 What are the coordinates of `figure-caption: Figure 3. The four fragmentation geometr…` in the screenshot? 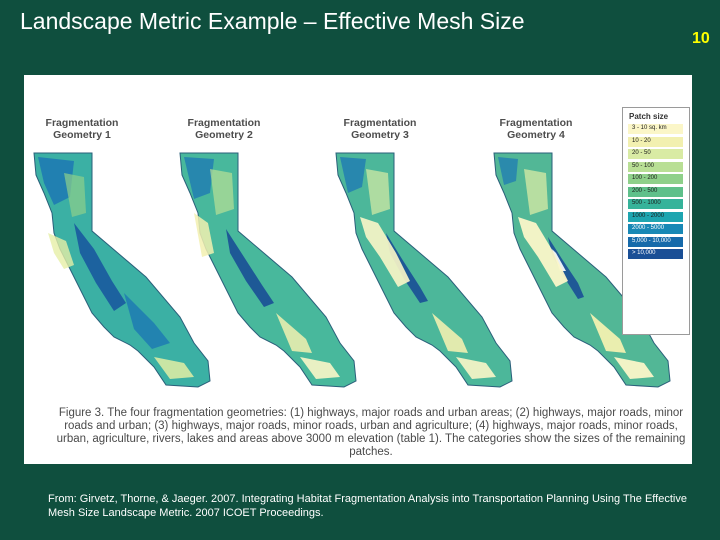 It's located at (371, 432).